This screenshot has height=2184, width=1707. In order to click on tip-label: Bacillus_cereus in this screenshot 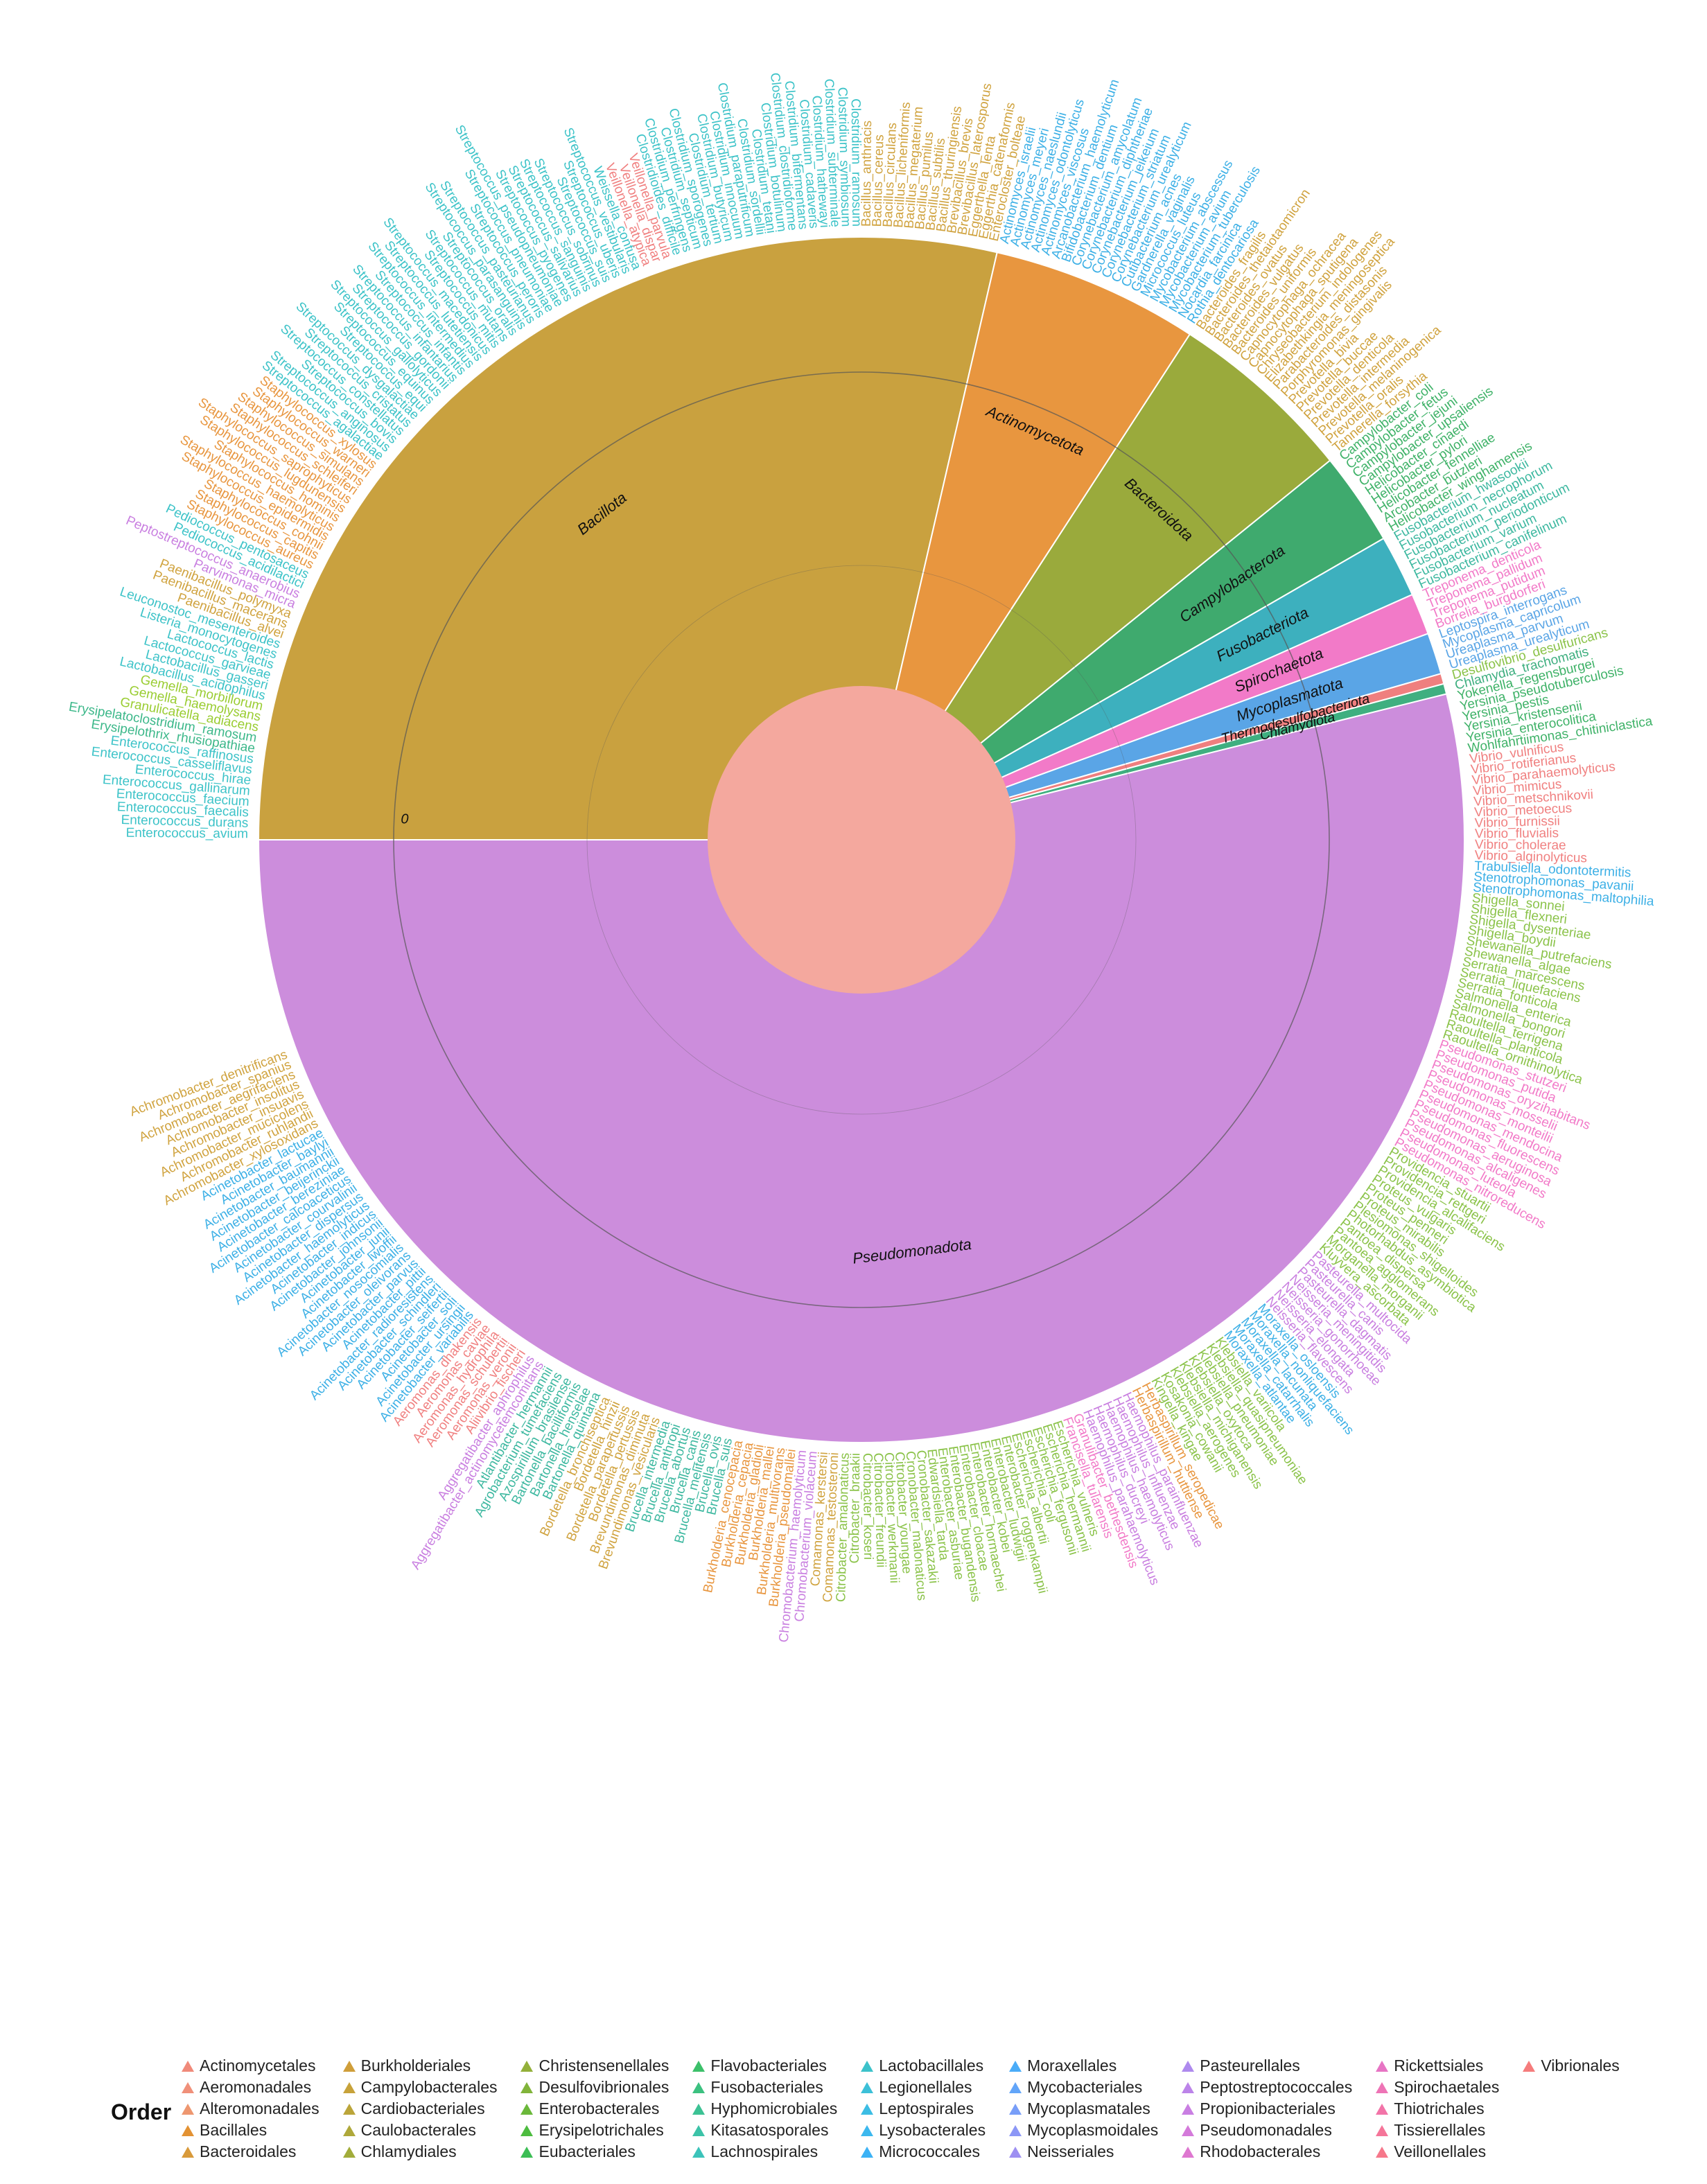, I will do `click(878, 180)`.